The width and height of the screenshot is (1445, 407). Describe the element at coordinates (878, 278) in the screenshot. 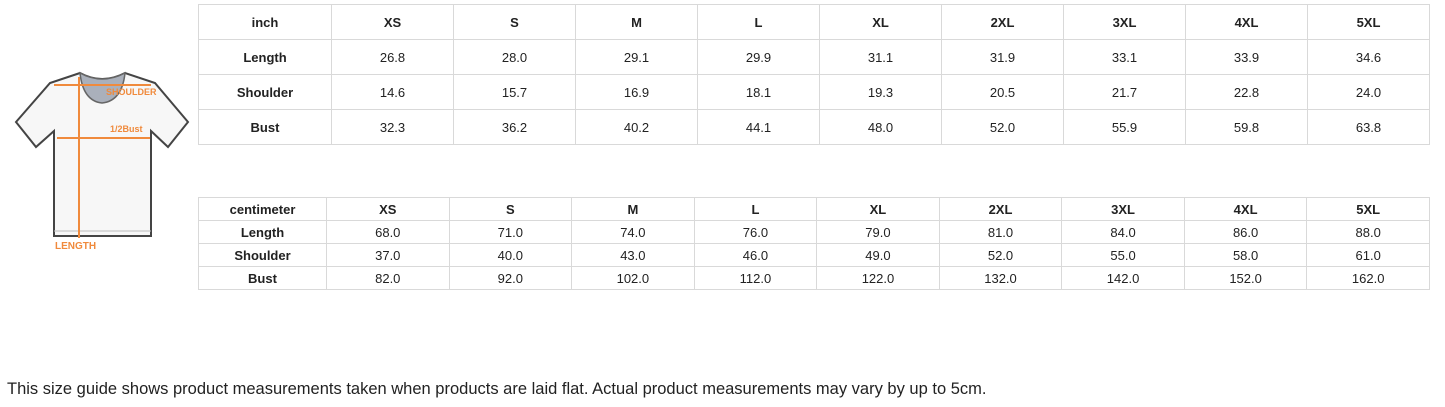

I see `measurement-cell: 122.0` at that location.